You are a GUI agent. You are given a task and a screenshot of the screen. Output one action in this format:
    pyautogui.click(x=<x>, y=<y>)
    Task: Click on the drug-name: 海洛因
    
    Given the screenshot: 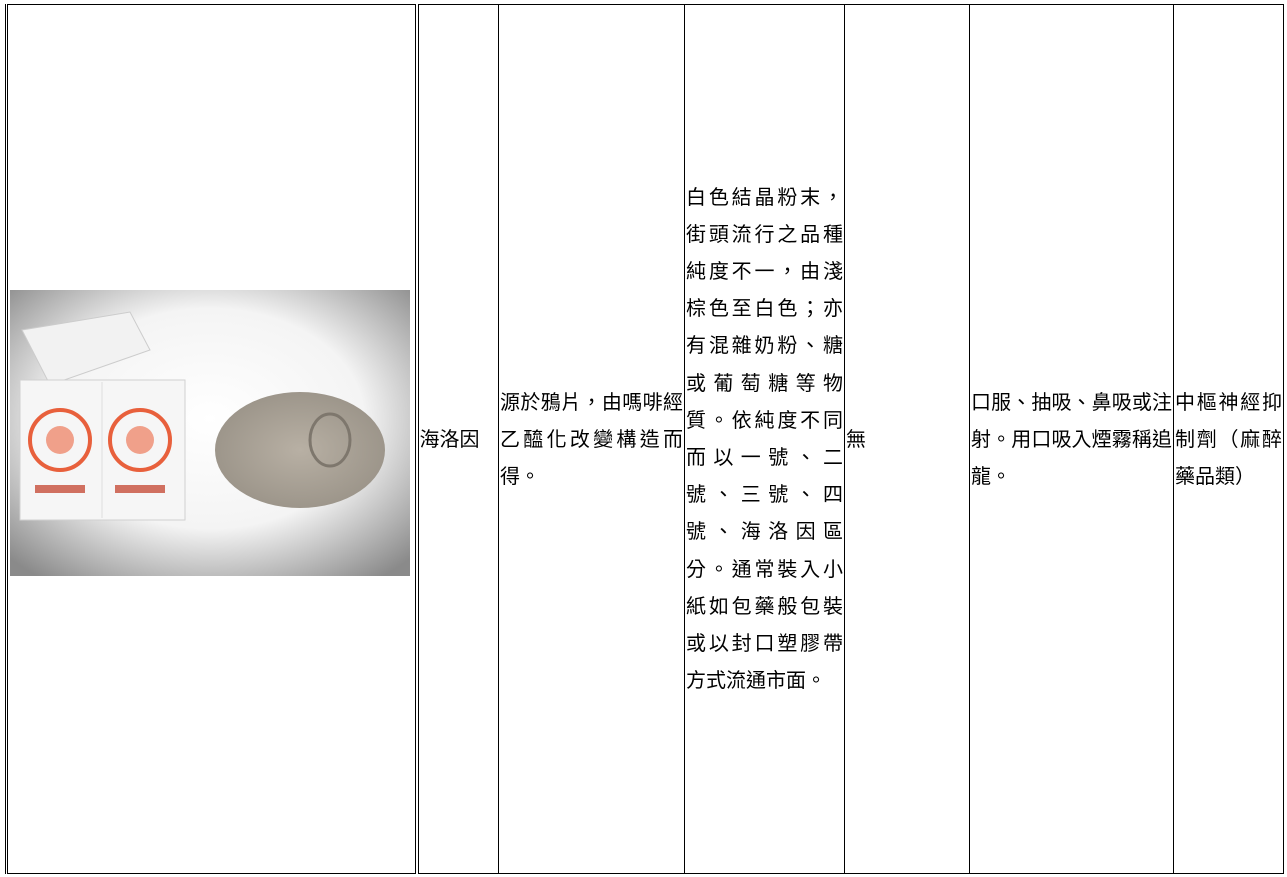 What is the action you would take?
    pyautogui.click(x=457, y=439)
    